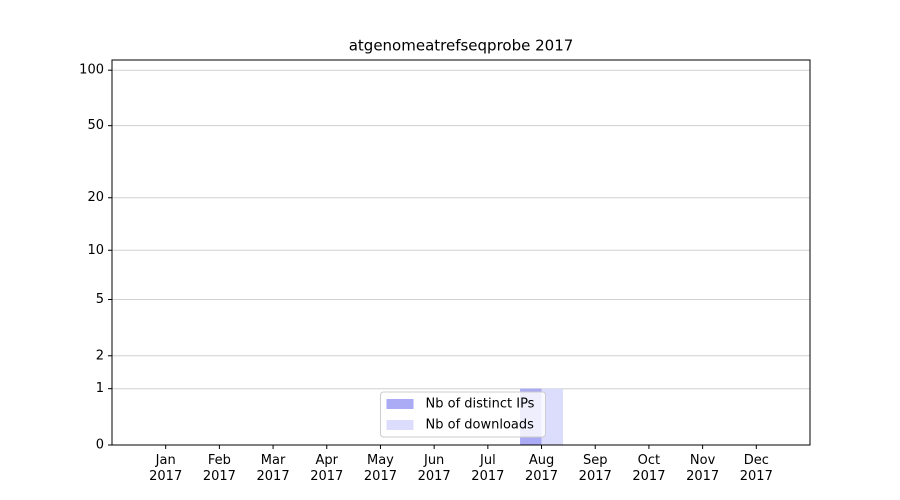 This screenshot has width=900, height=500. What do you see at coordinates (95, 197) in the screenshot?
I see `y-tick-label: 20` at bounding box center [95, 197].